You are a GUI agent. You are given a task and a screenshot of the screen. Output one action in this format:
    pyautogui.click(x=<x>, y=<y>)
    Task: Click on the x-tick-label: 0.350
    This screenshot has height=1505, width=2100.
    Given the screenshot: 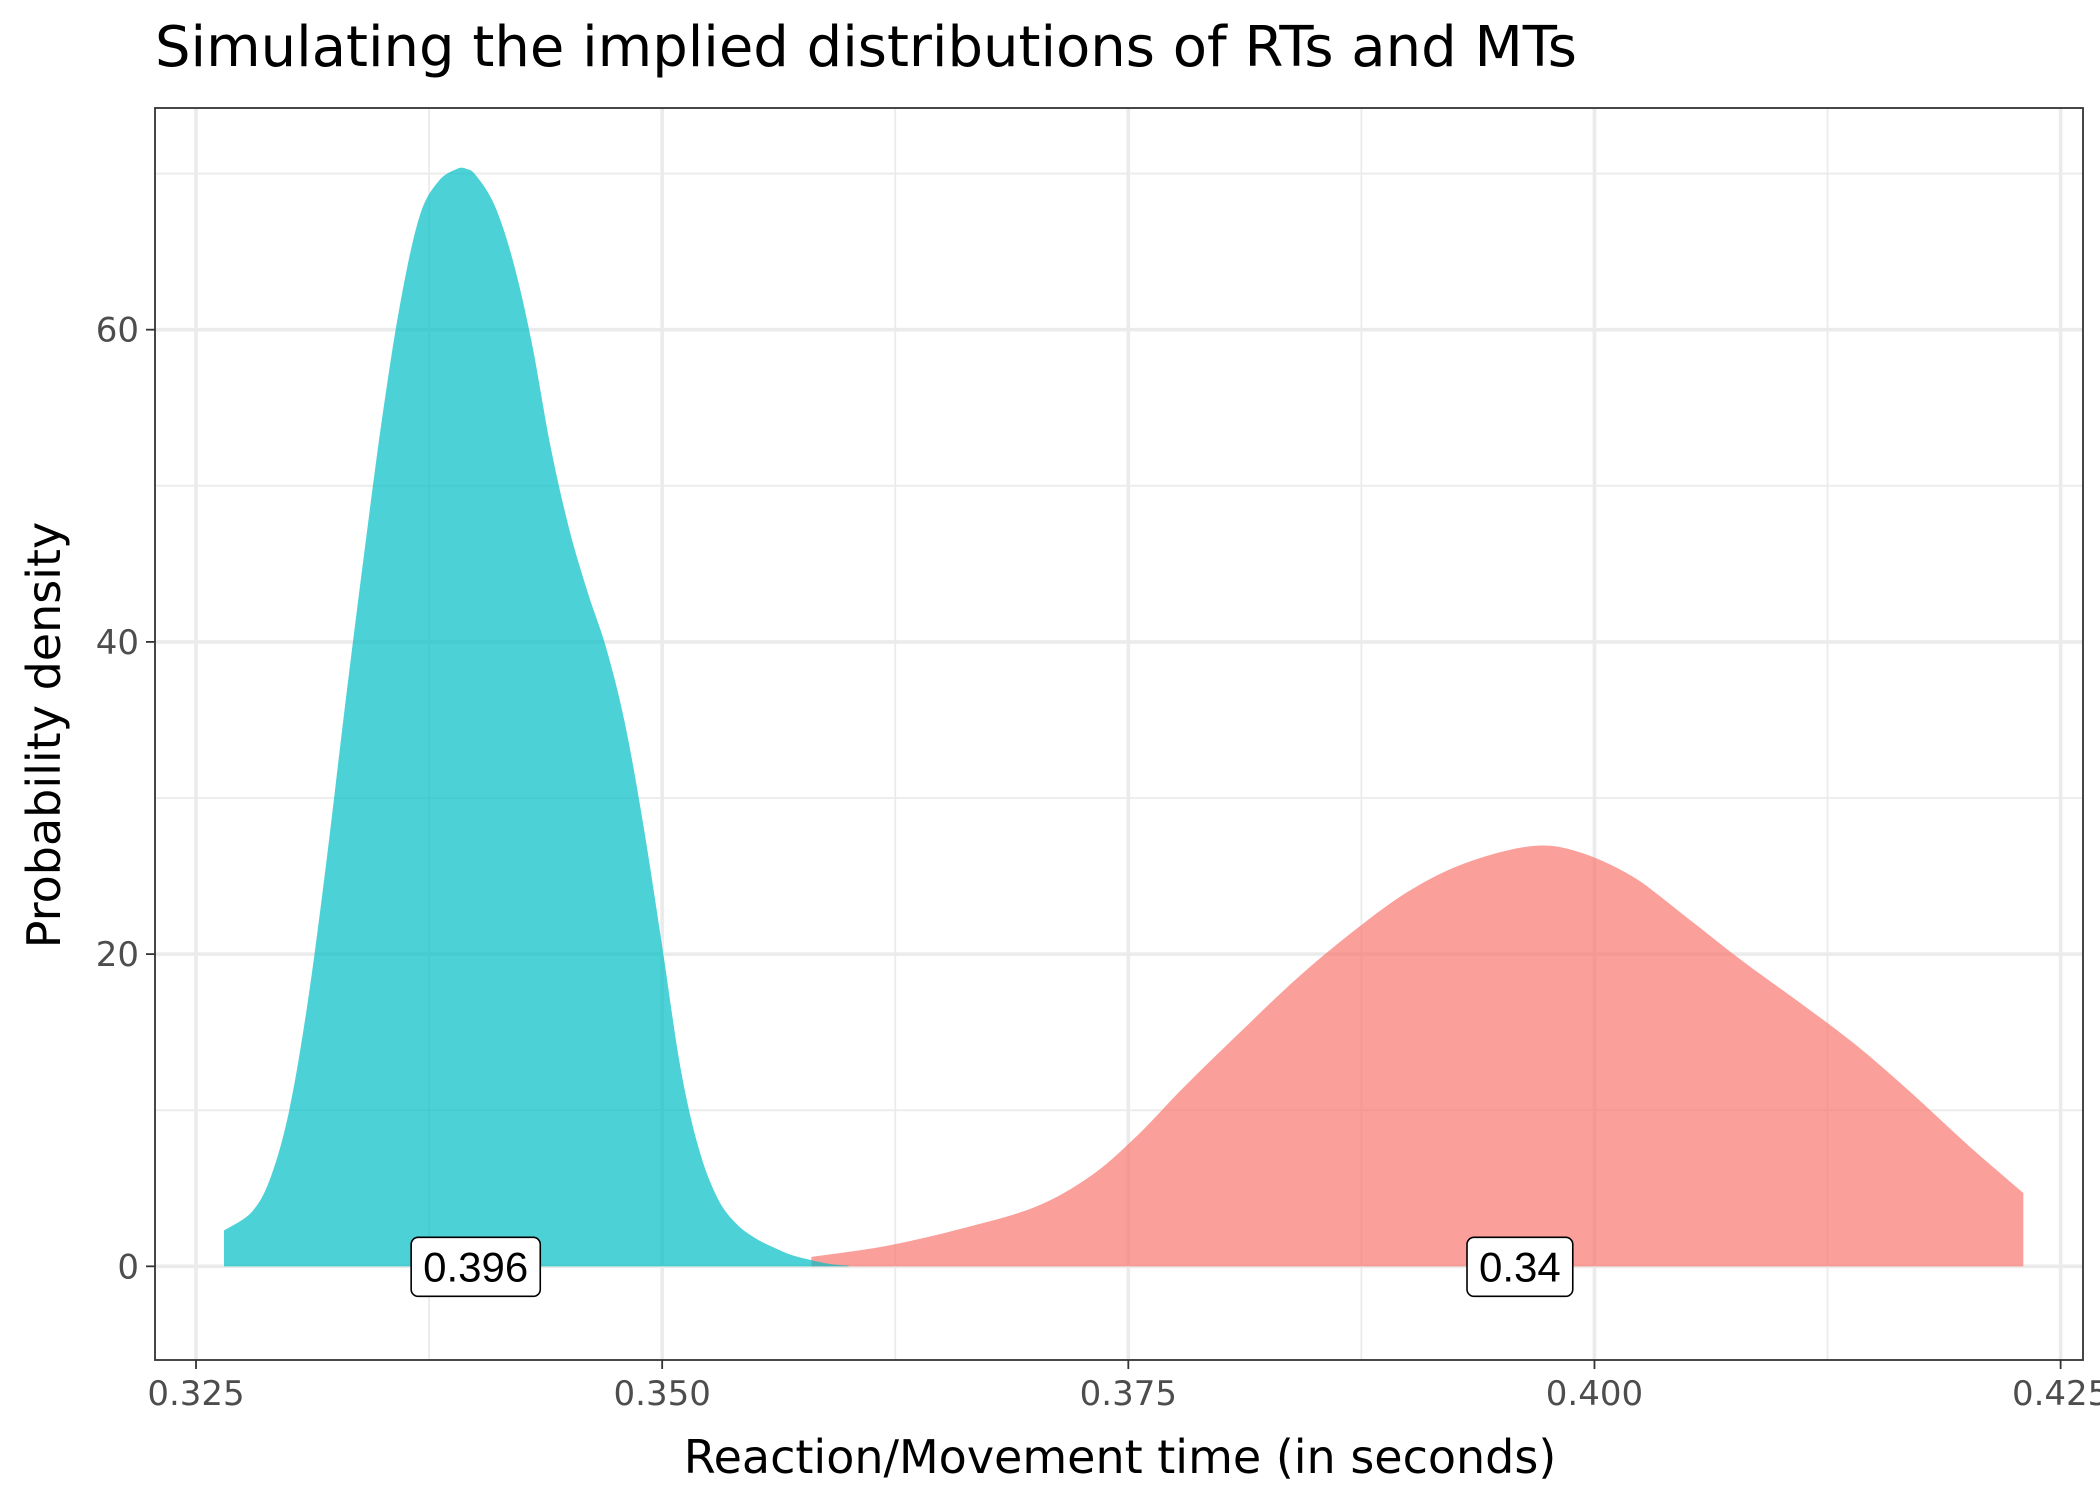 What is the action you would take?
    pyautogui.click(x=662, y=1394)
    